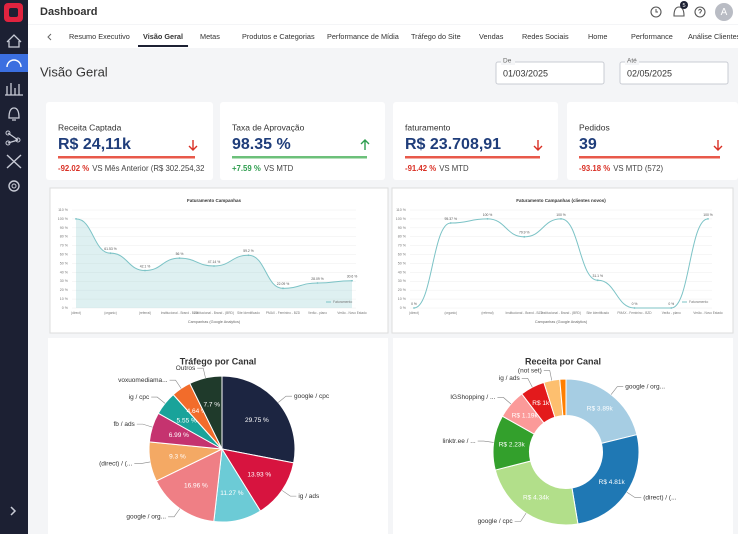 This screenshot has width=738, height=534. I want to click on notifications-icon, so click(679, 11).